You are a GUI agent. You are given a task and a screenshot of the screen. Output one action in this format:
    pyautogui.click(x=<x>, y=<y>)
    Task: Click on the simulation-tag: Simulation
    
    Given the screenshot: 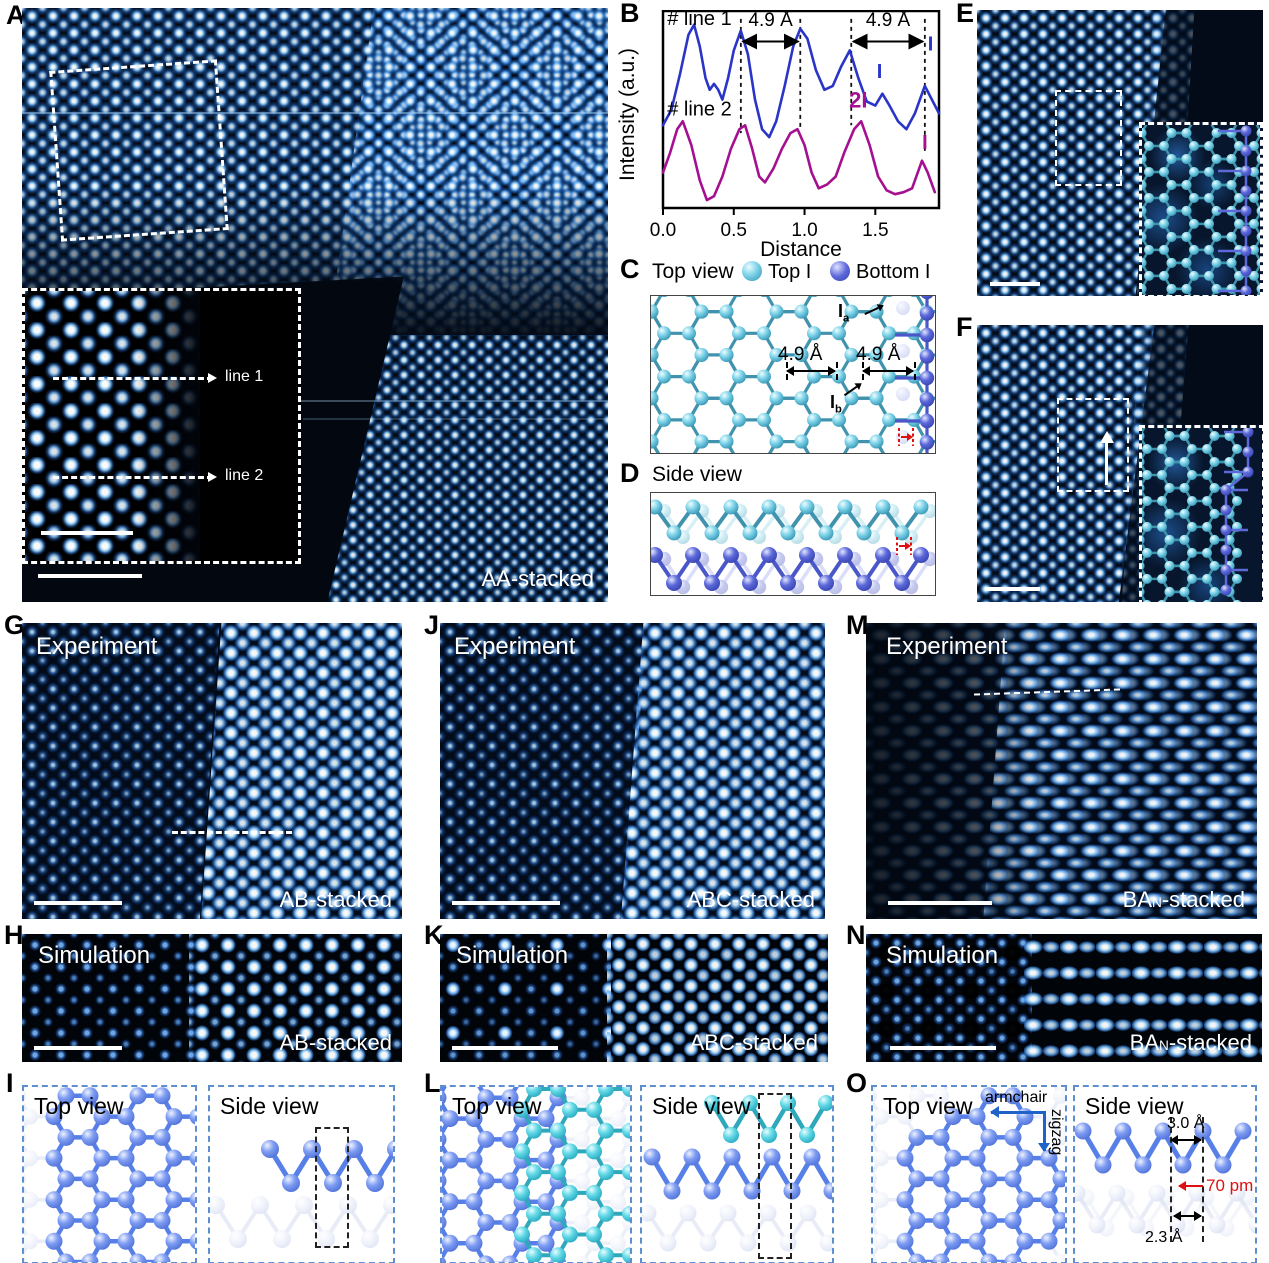 What is the action you would take?
    pyautogui.click(x=512, y=955)
    